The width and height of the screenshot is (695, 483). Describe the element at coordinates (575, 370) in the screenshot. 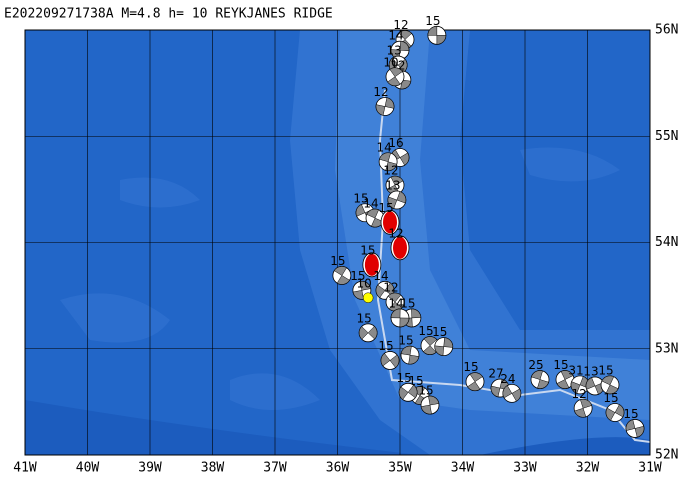

I see `depth-label: 31` at that location.